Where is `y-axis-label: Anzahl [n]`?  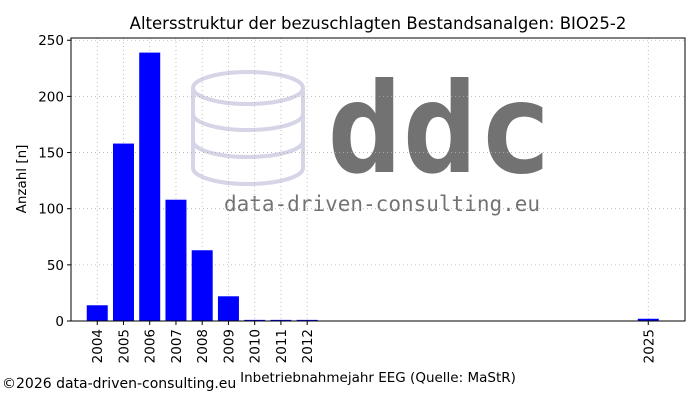
y-axis-label: Anzahl [n] is located at coordinates (22, 179).